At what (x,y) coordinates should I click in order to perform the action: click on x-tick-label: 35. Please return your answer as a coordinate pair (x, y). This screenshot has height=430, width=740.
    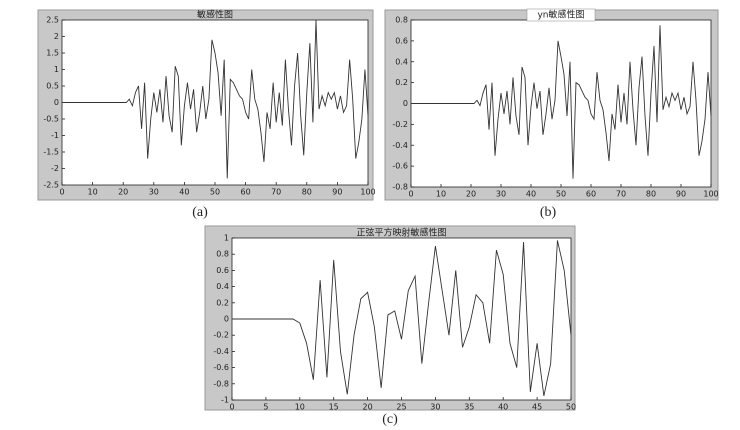
    Looking at the image, I should click on (469, 407).